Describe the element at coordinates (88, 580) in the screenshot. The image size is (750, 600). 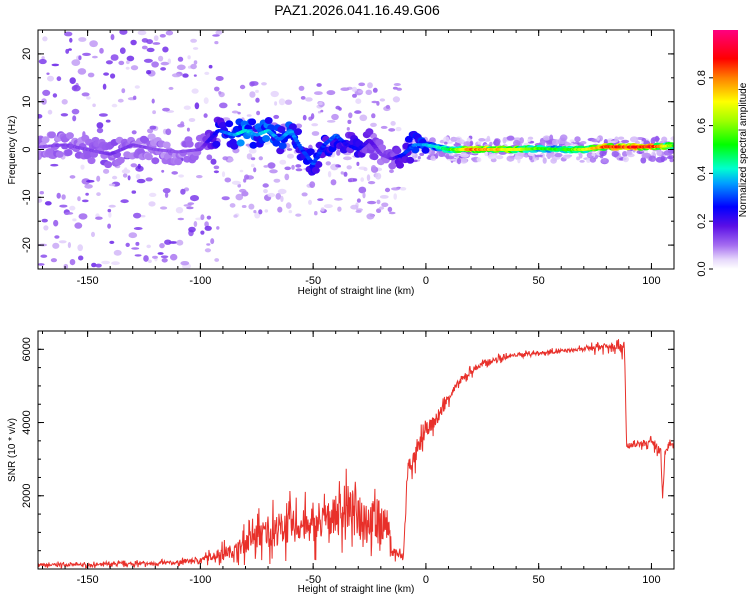
I see `x-tick-label: -150` at that location.